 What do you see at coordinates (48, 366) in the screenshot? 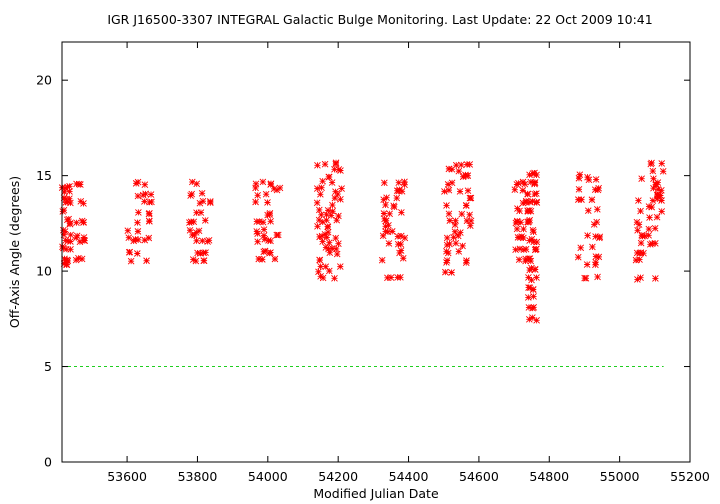
I see `y-tick-label: 5` at bounding box center [48, 366].